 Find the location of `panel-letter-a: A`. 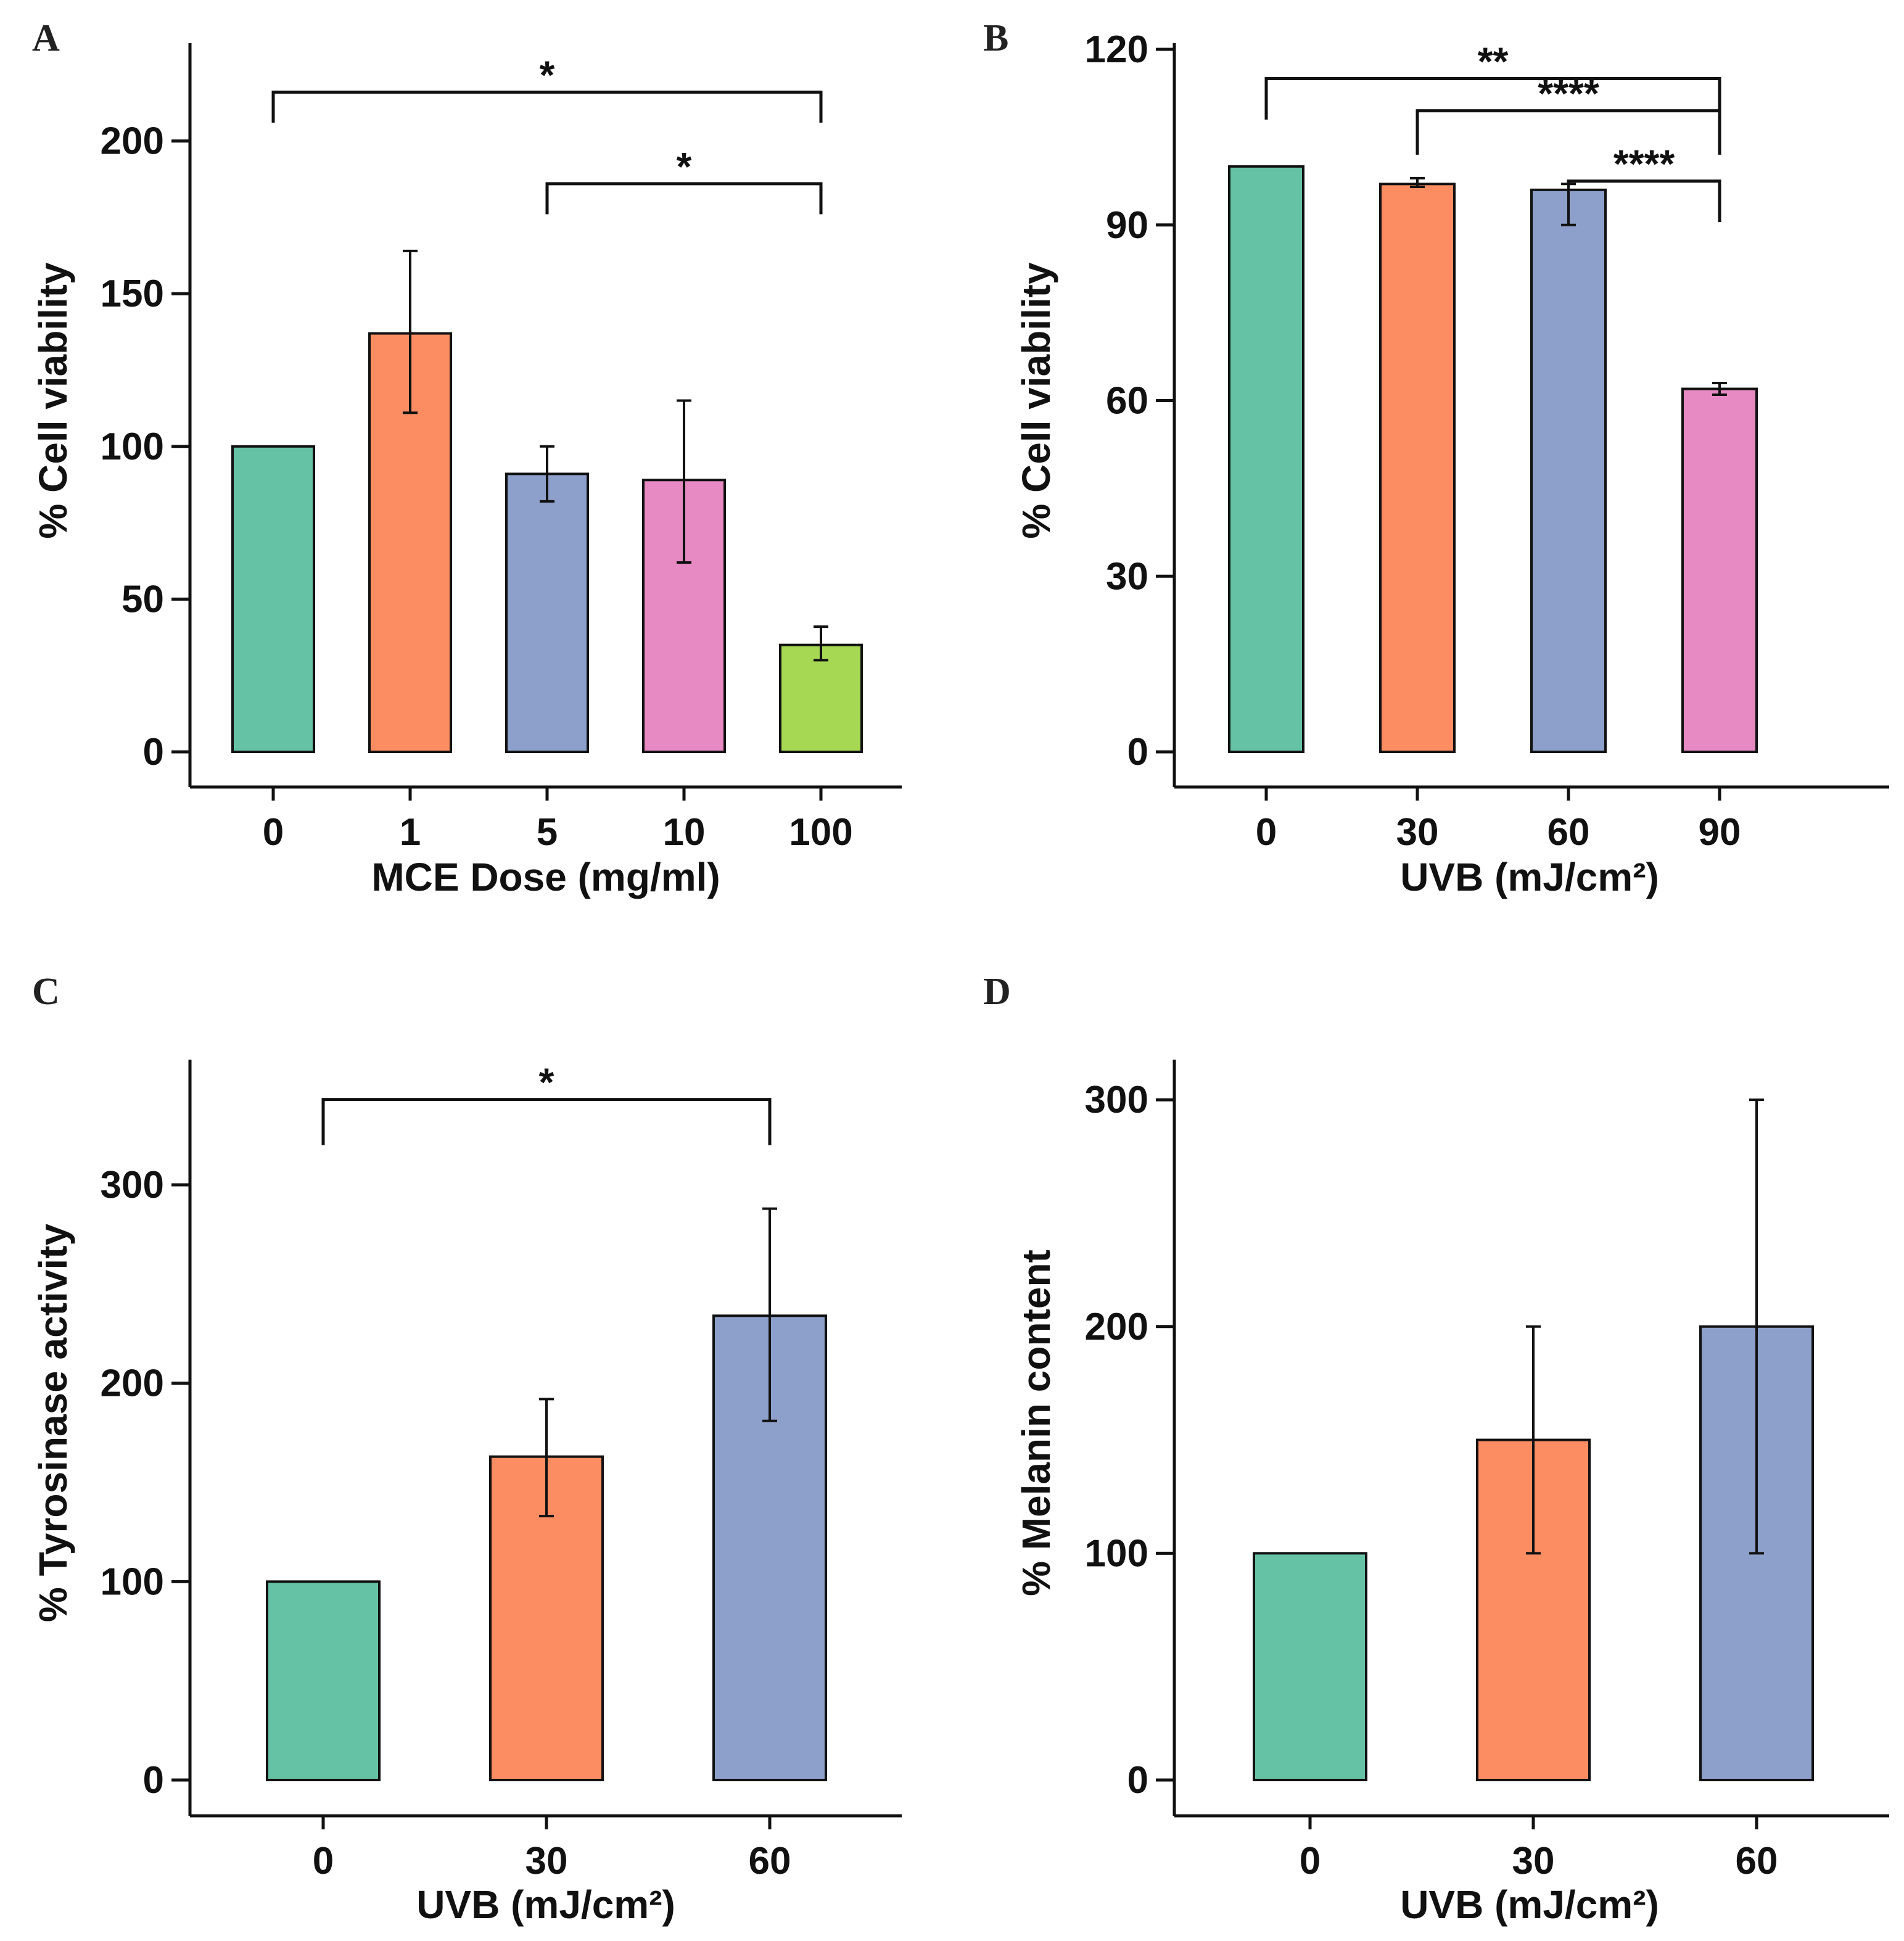

panel-letter-a: A is located at coordinates (46, 38).